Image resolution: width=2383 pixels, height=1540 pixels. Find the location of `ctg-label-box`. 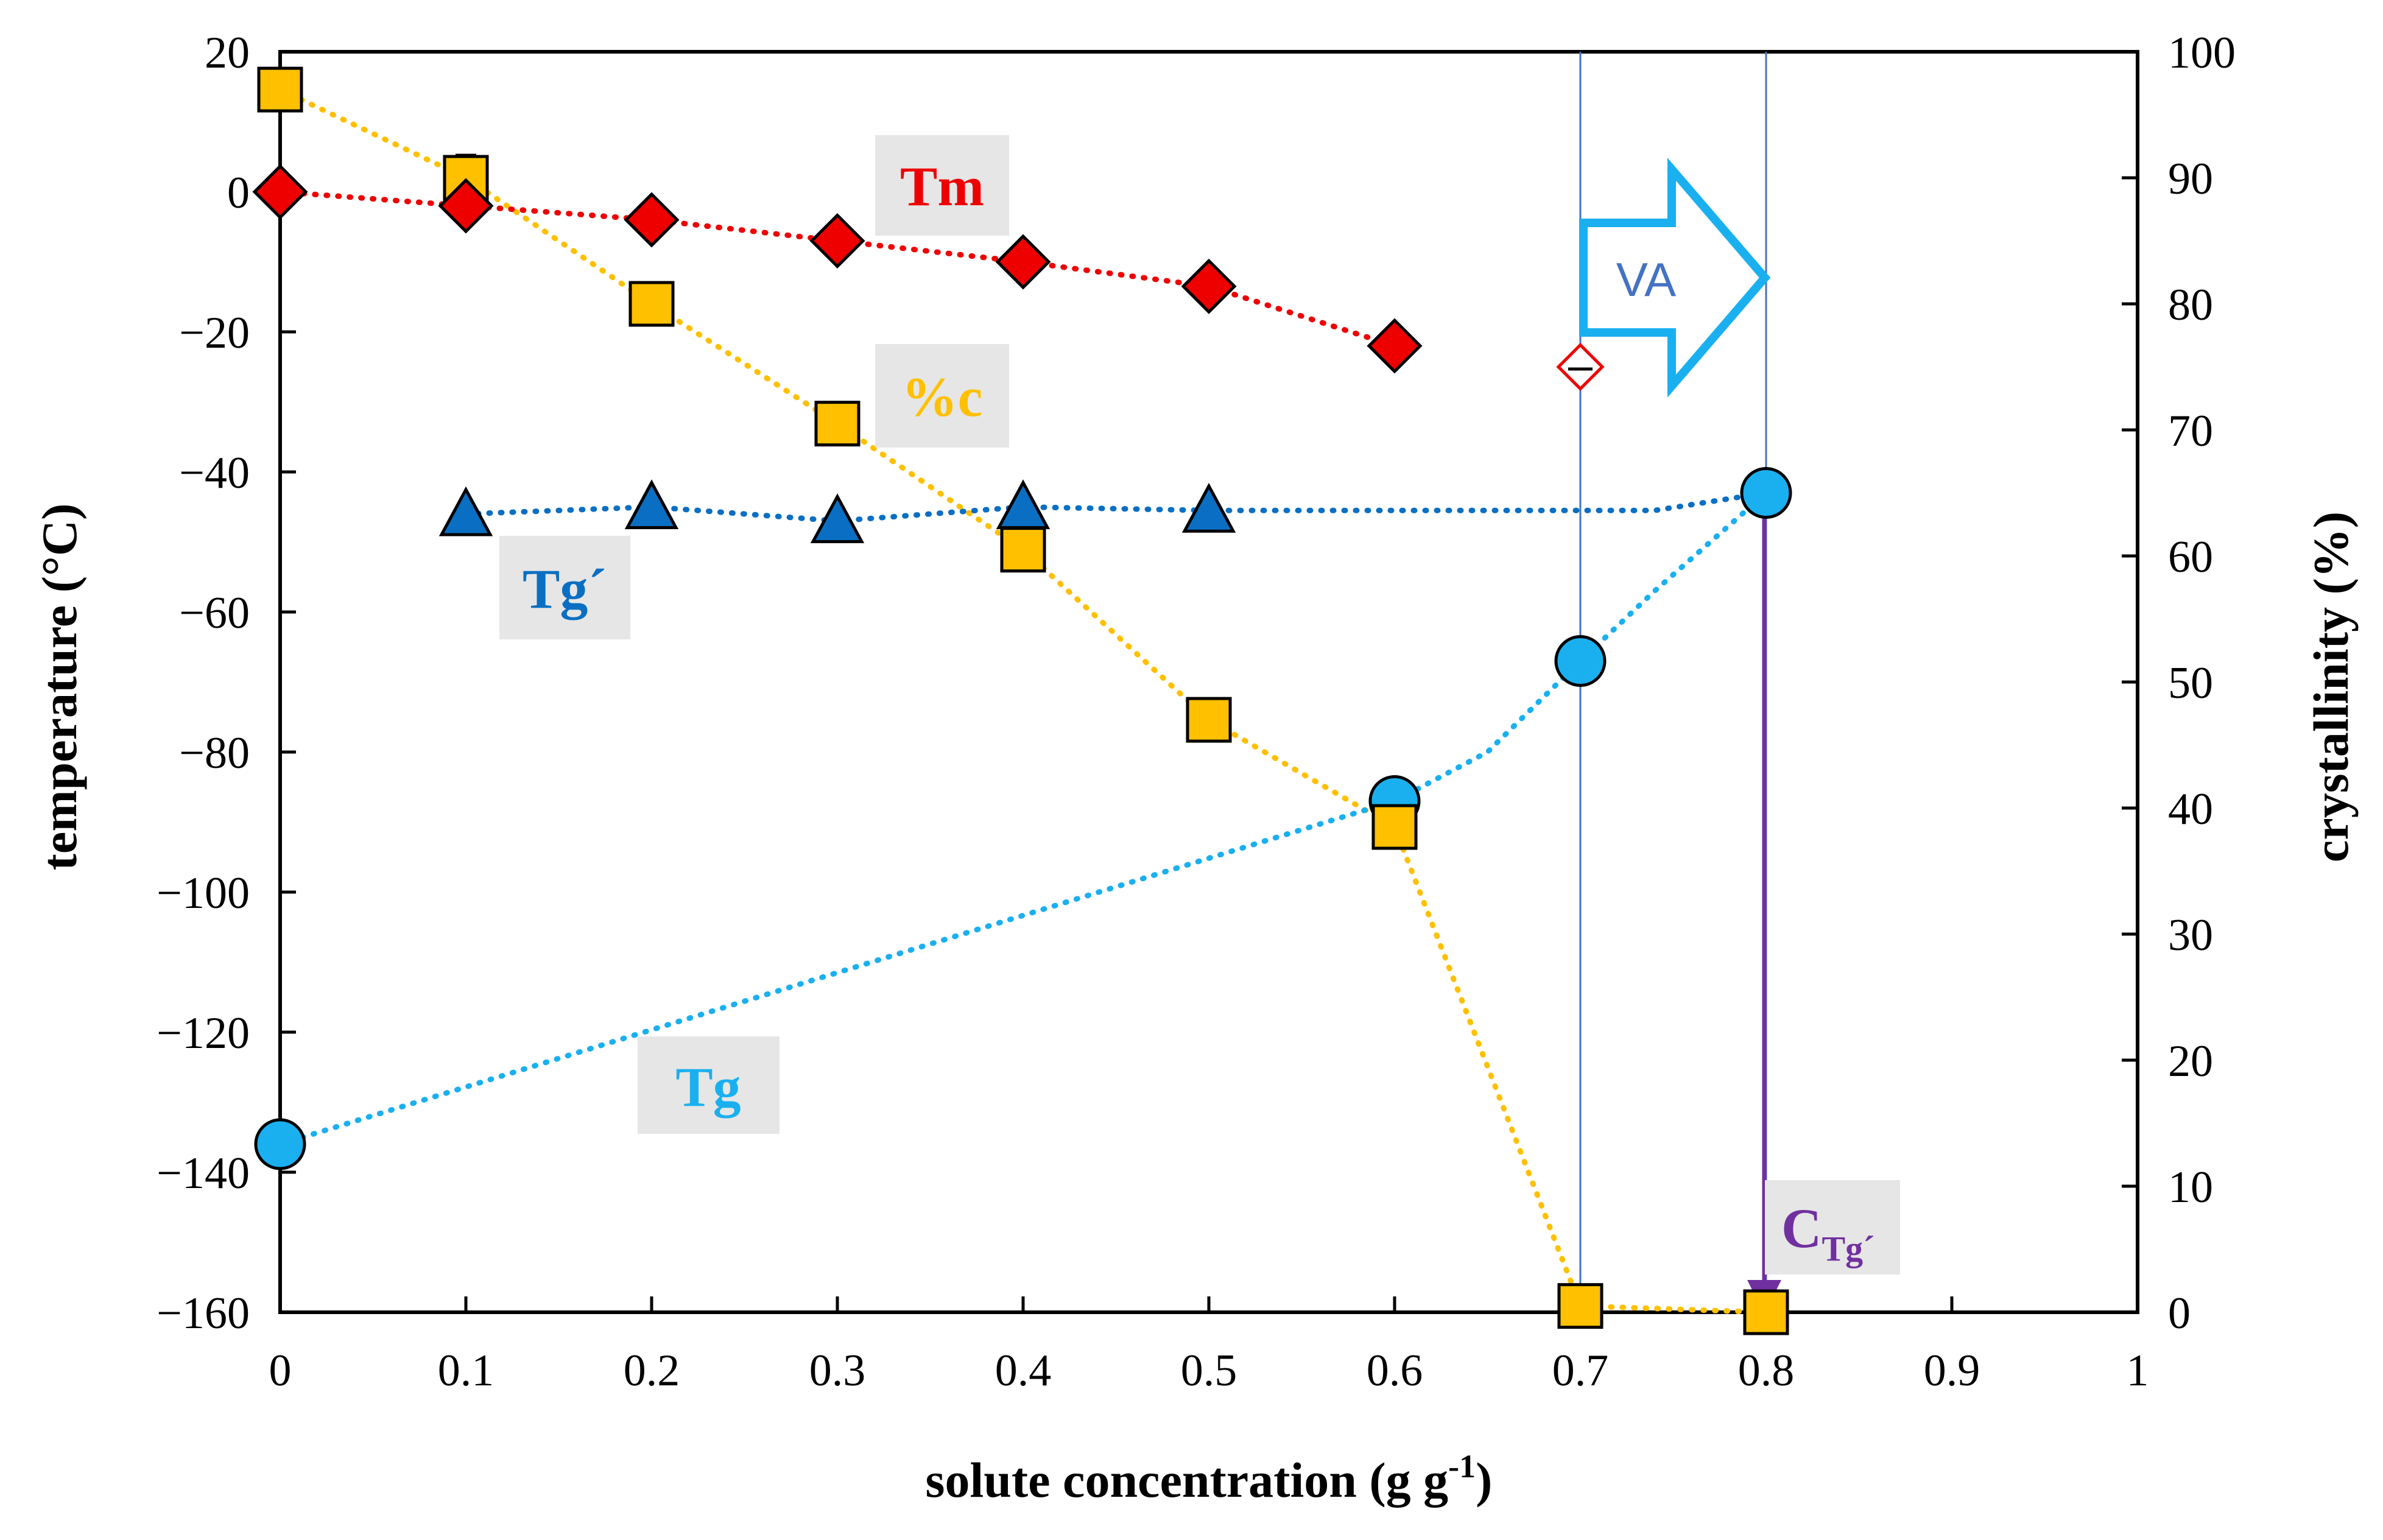

ctg-label-box is located at coordinates (1832, 1227).